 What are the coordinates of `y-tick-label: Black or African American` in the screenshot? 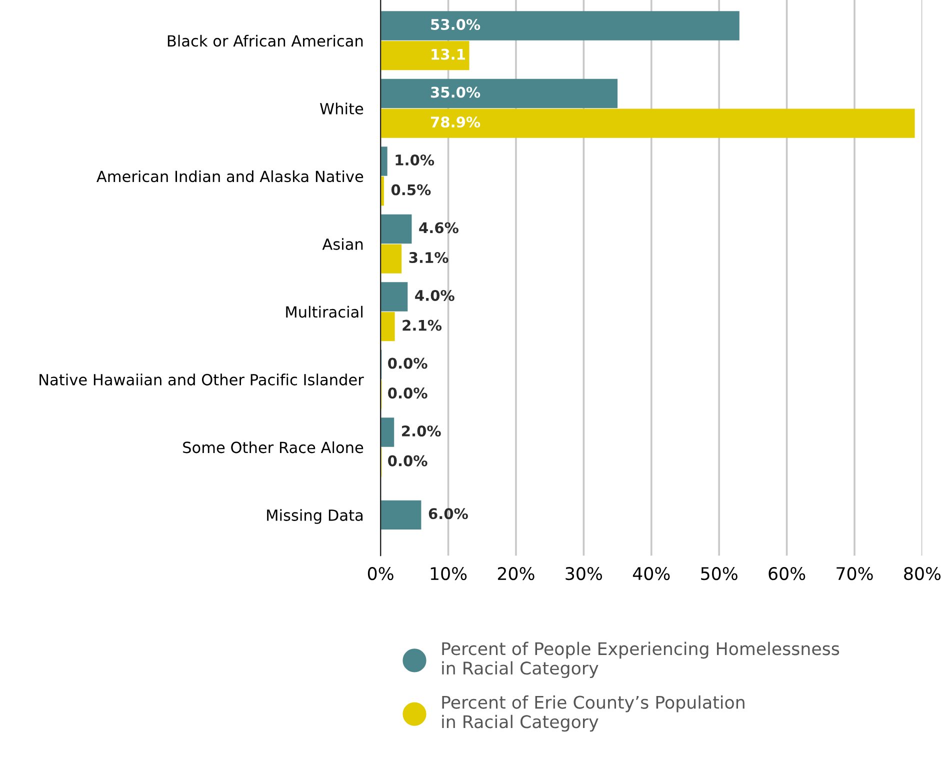 It's located at (265, 40).